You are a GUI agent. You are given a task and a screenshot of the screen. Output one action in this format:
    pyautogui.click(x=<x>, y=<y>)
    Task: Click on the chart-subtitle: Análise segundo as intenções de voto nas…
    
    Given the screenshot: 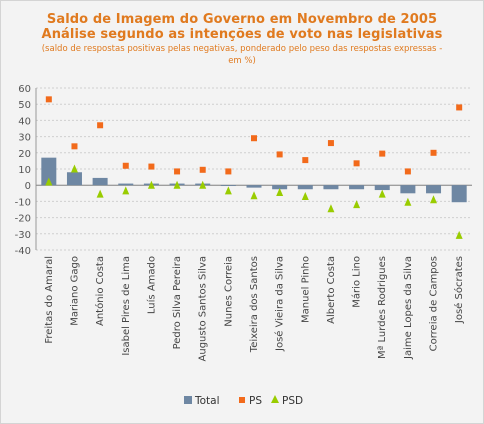 What is the action you would take?
    pyautogui.click(x=242, y=34)
    